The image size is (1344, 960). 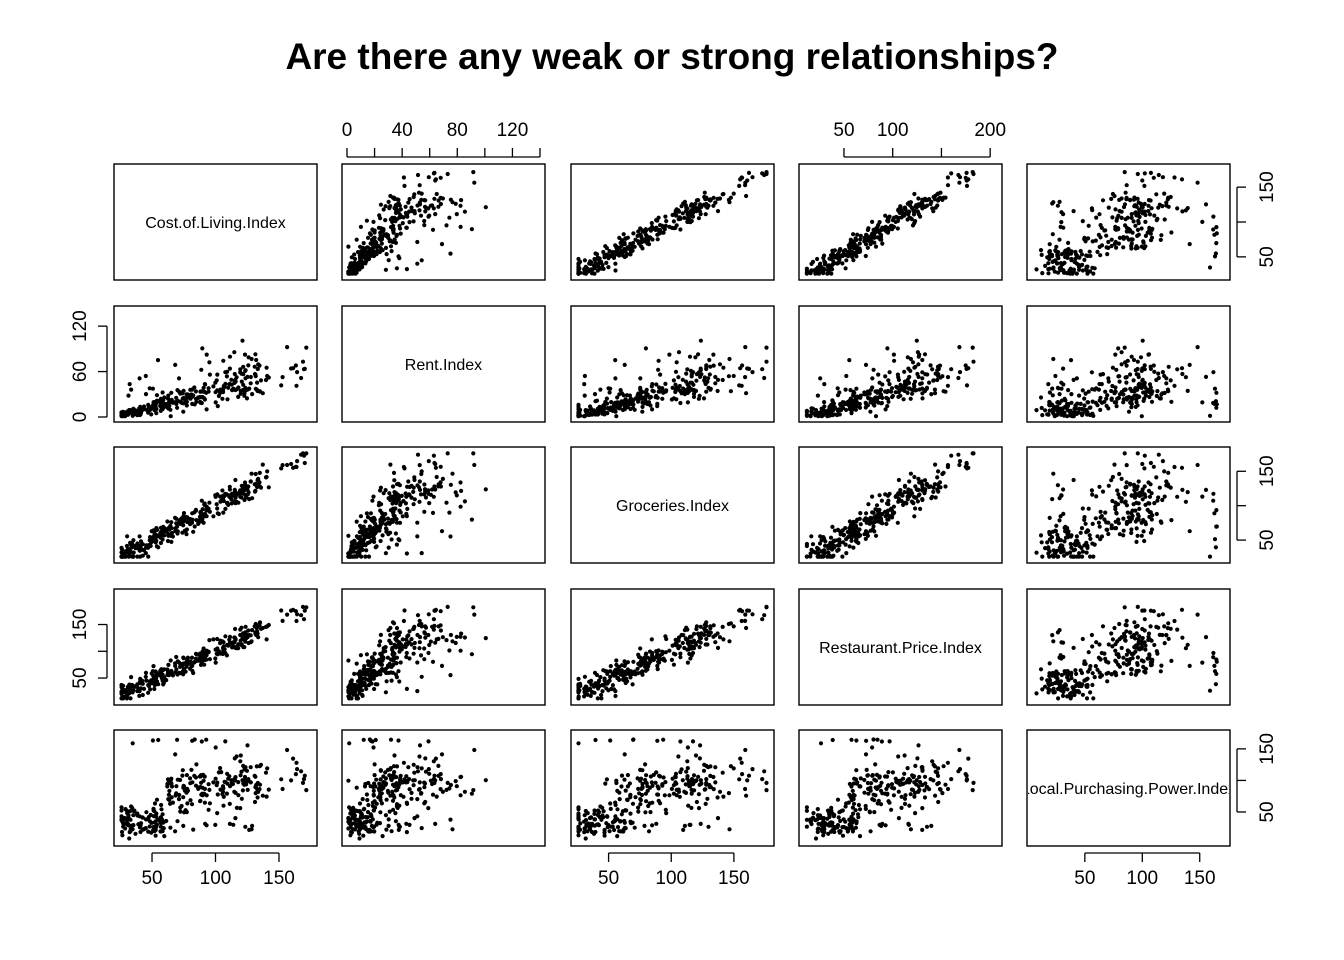 I want to click on panel-frame, so click(x=1128, y=222).